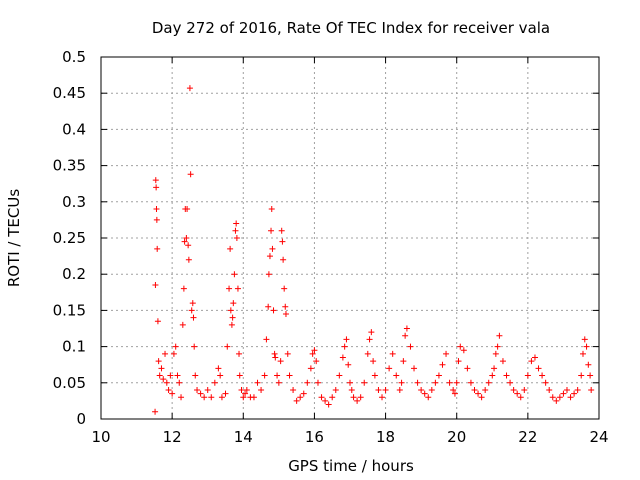 The width and height of the screenshot is (640, 480). Describe the element at coordinates (14, 238) in the screenshot. I see `y-axis-label: ROTI / TECUs` at that location.